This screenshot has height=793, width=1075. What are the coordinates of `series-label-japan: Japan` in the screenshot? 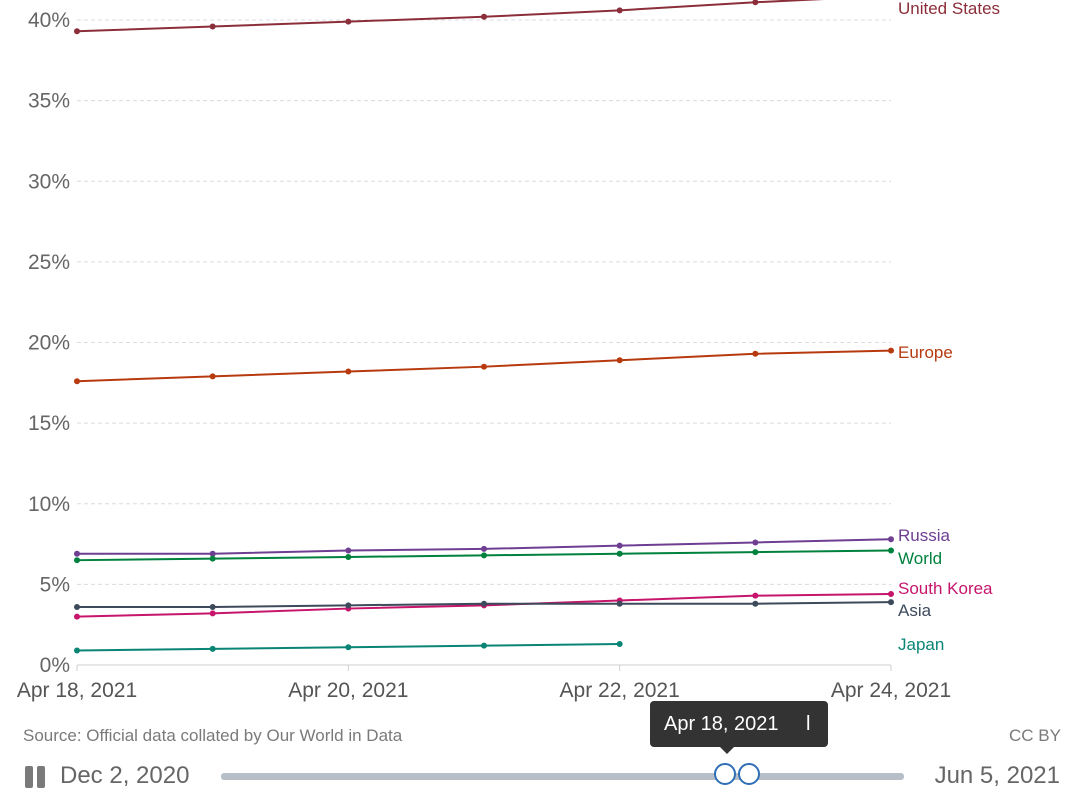 It's located at (921, 644).